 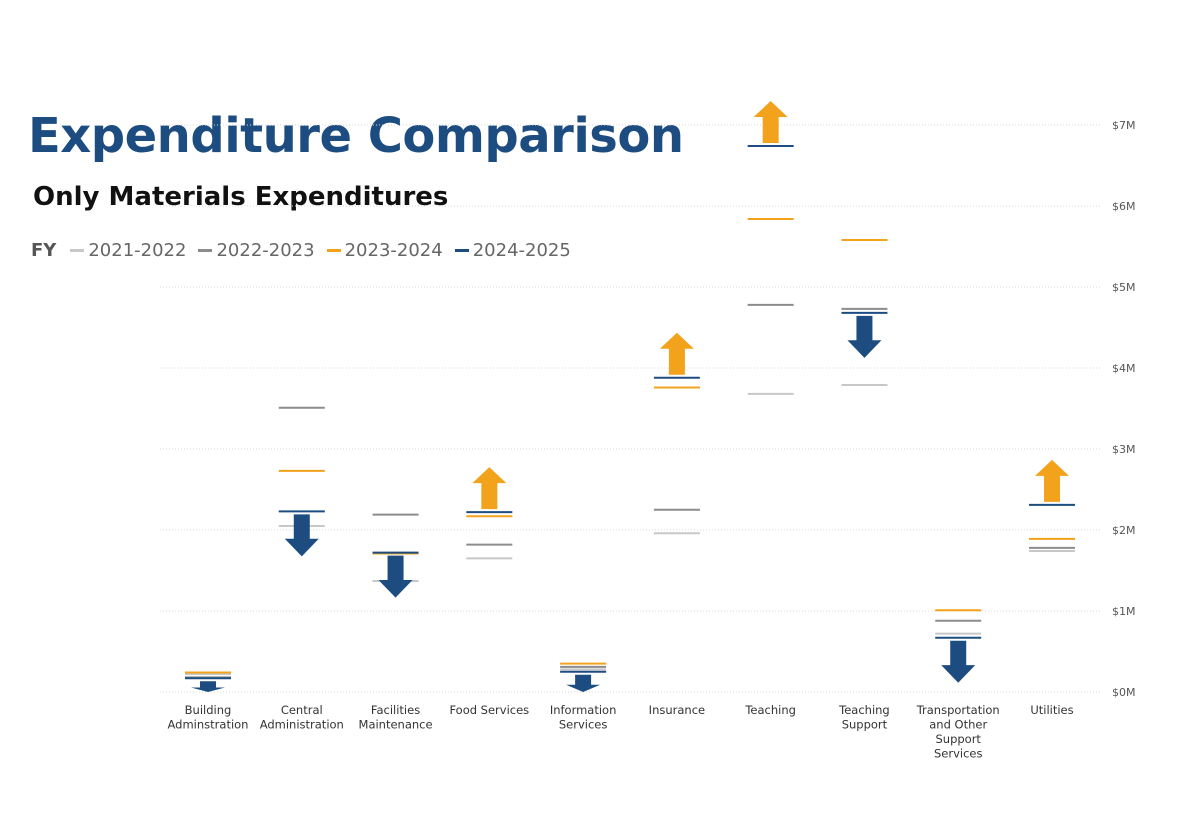 What do you see at coordinates (1051, 710) in the screenshot?
I see `x-tick-label: Utilities` at bounding box center [1051, 710].